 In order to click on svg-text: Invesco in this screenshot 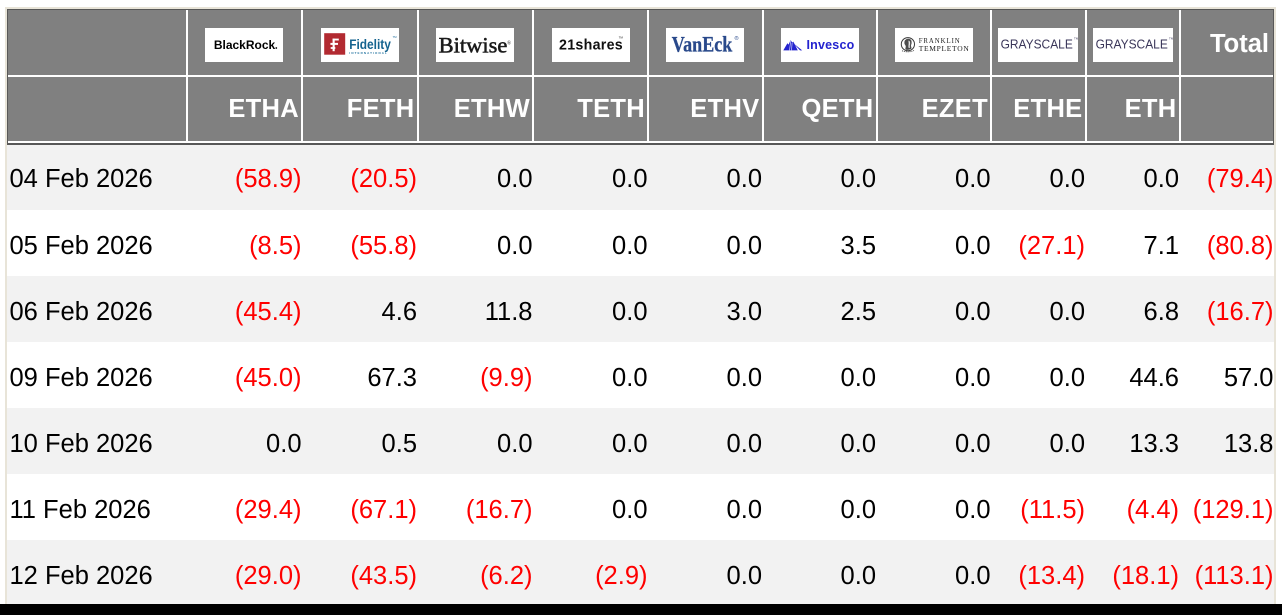, I will do `click(830, 45)`.